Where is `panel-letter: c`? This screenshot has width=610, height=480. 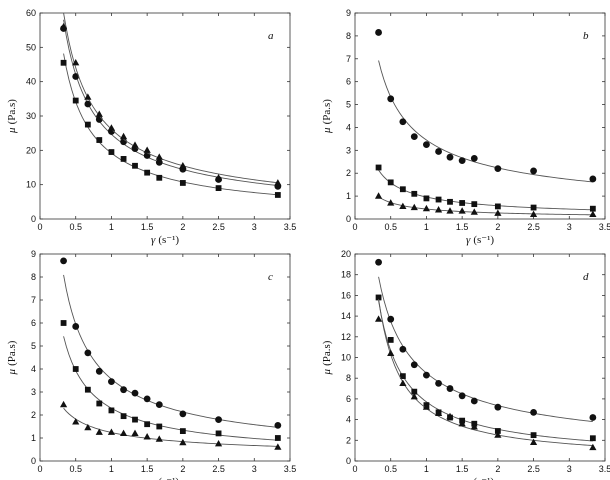
panel-letter: c is located at coordinates (270, 277).